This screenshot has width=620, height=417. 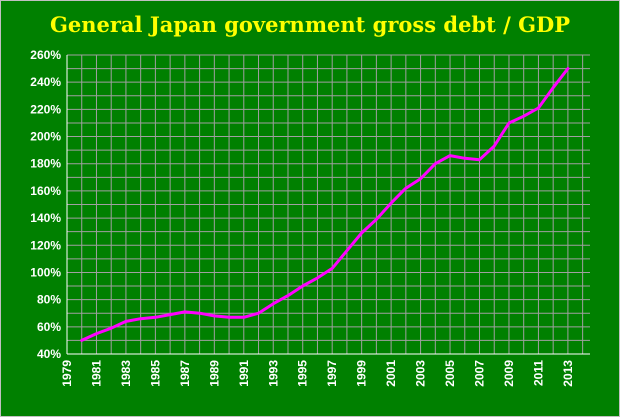 What do you see at coordinates (568, 373) in the screenshot?
I see `x-tick-label: 2013` at bounding box center [568, 373].